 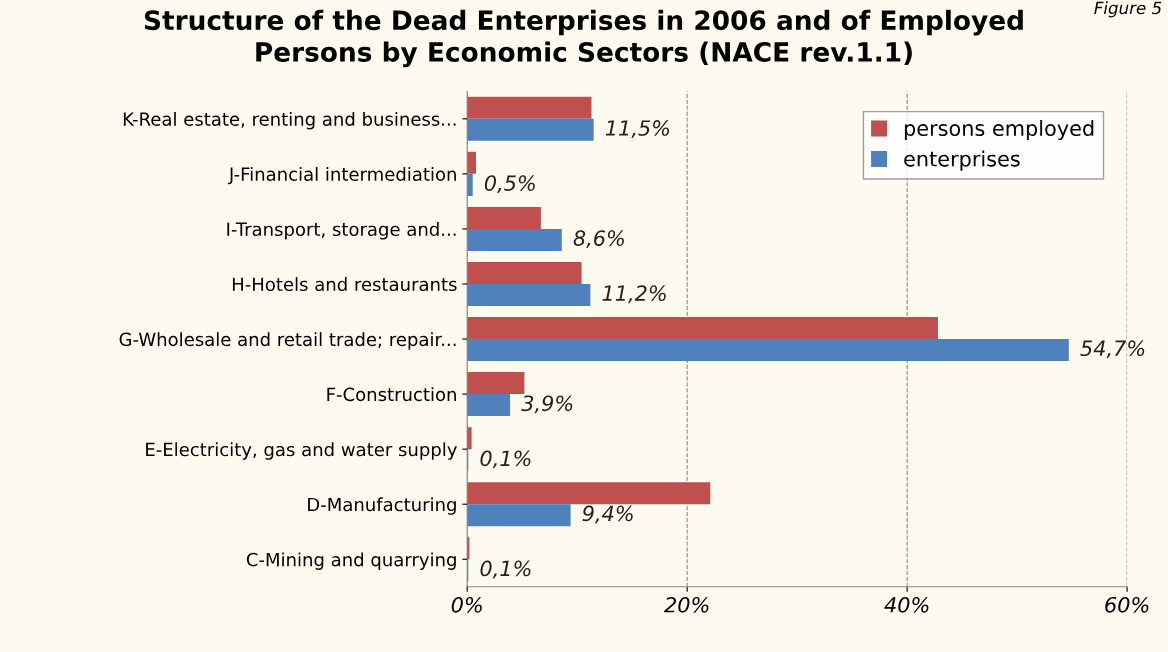 I want to click on caption: Figure 5, so click(x=1128, y=9).